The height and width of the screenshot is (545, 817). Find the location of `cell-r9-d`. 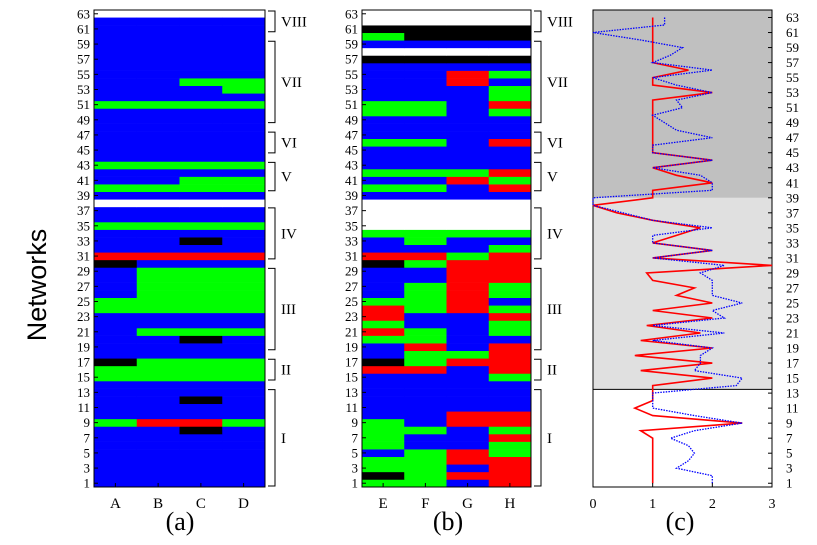

cell-r9-d is located at coordinates (244, 422).